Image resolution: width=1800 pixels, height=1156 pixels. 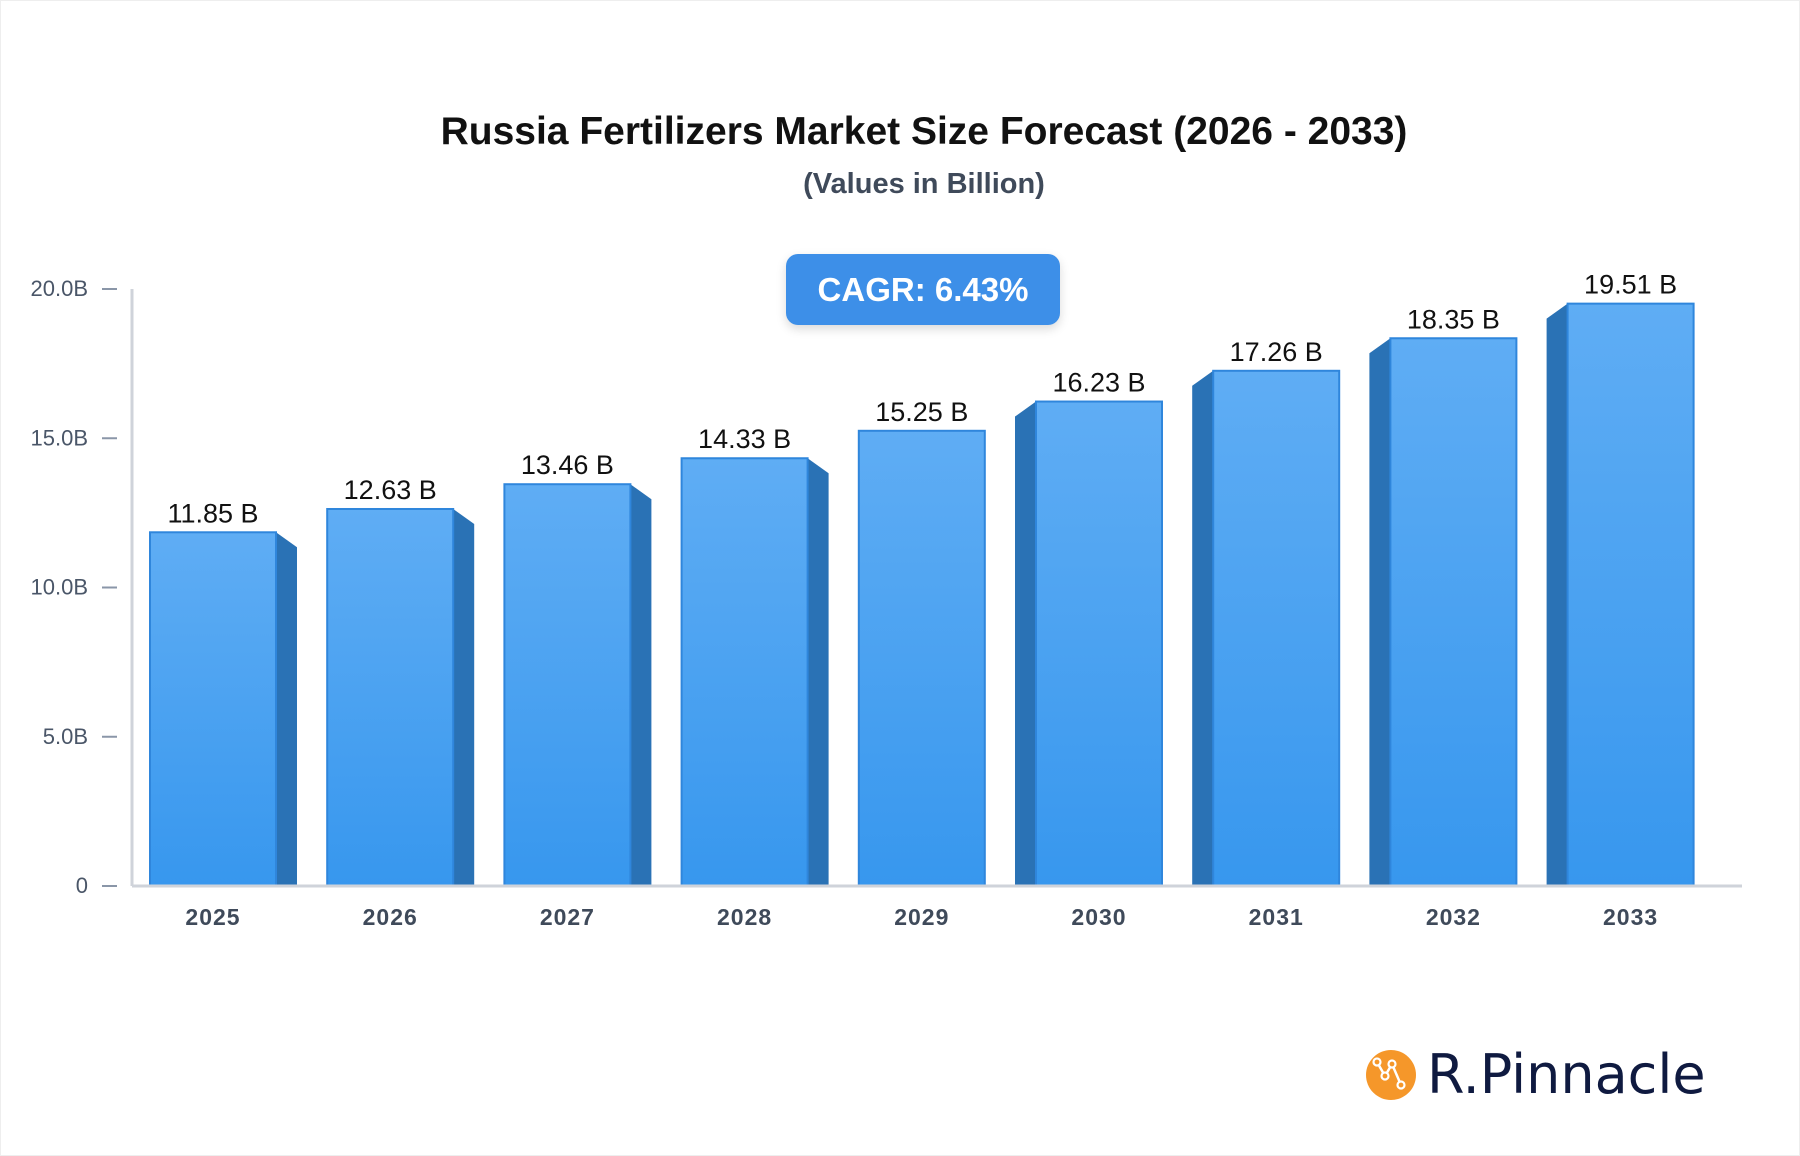 What do you see at coordinates (60, 437) in the screenshot?
I see `y-tick-label: 15.0B` at bounding box center [60, 437].